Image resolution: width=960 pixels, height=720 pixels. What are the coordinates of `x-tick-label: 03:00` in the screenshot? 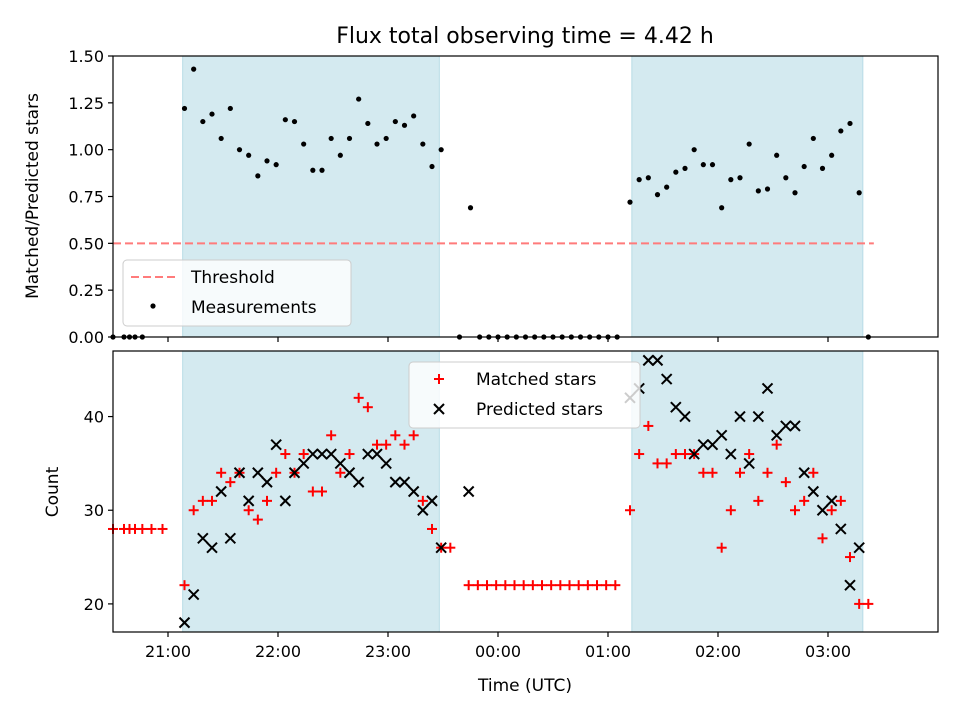 It's located at (828, 651).